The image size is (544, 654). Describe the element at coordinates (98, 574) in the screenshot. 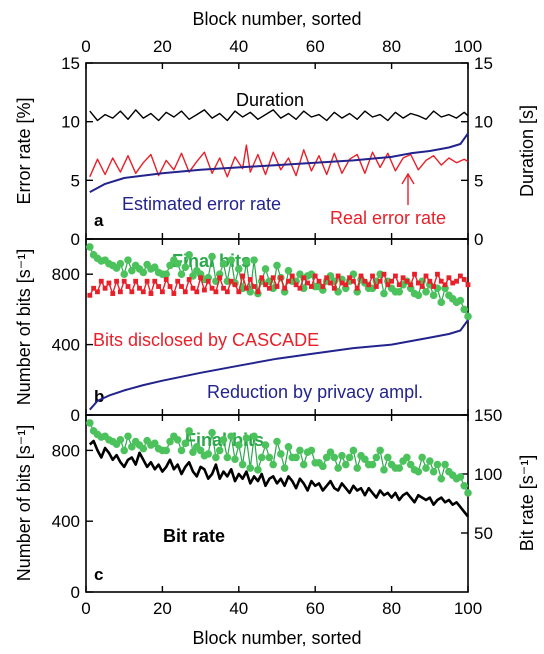

I see `panel-letter-c: c` at that location.